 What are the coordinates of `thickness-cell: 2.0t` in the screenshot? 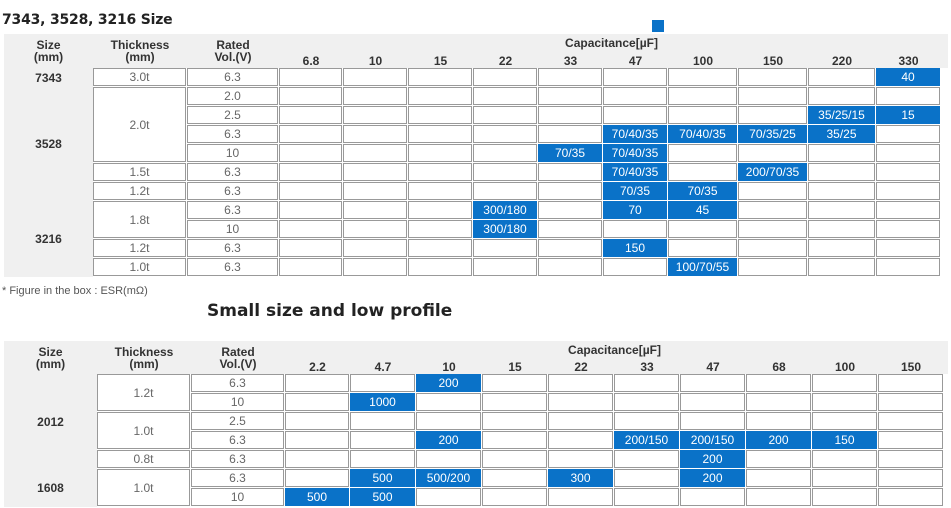 It's located at (139, 124).